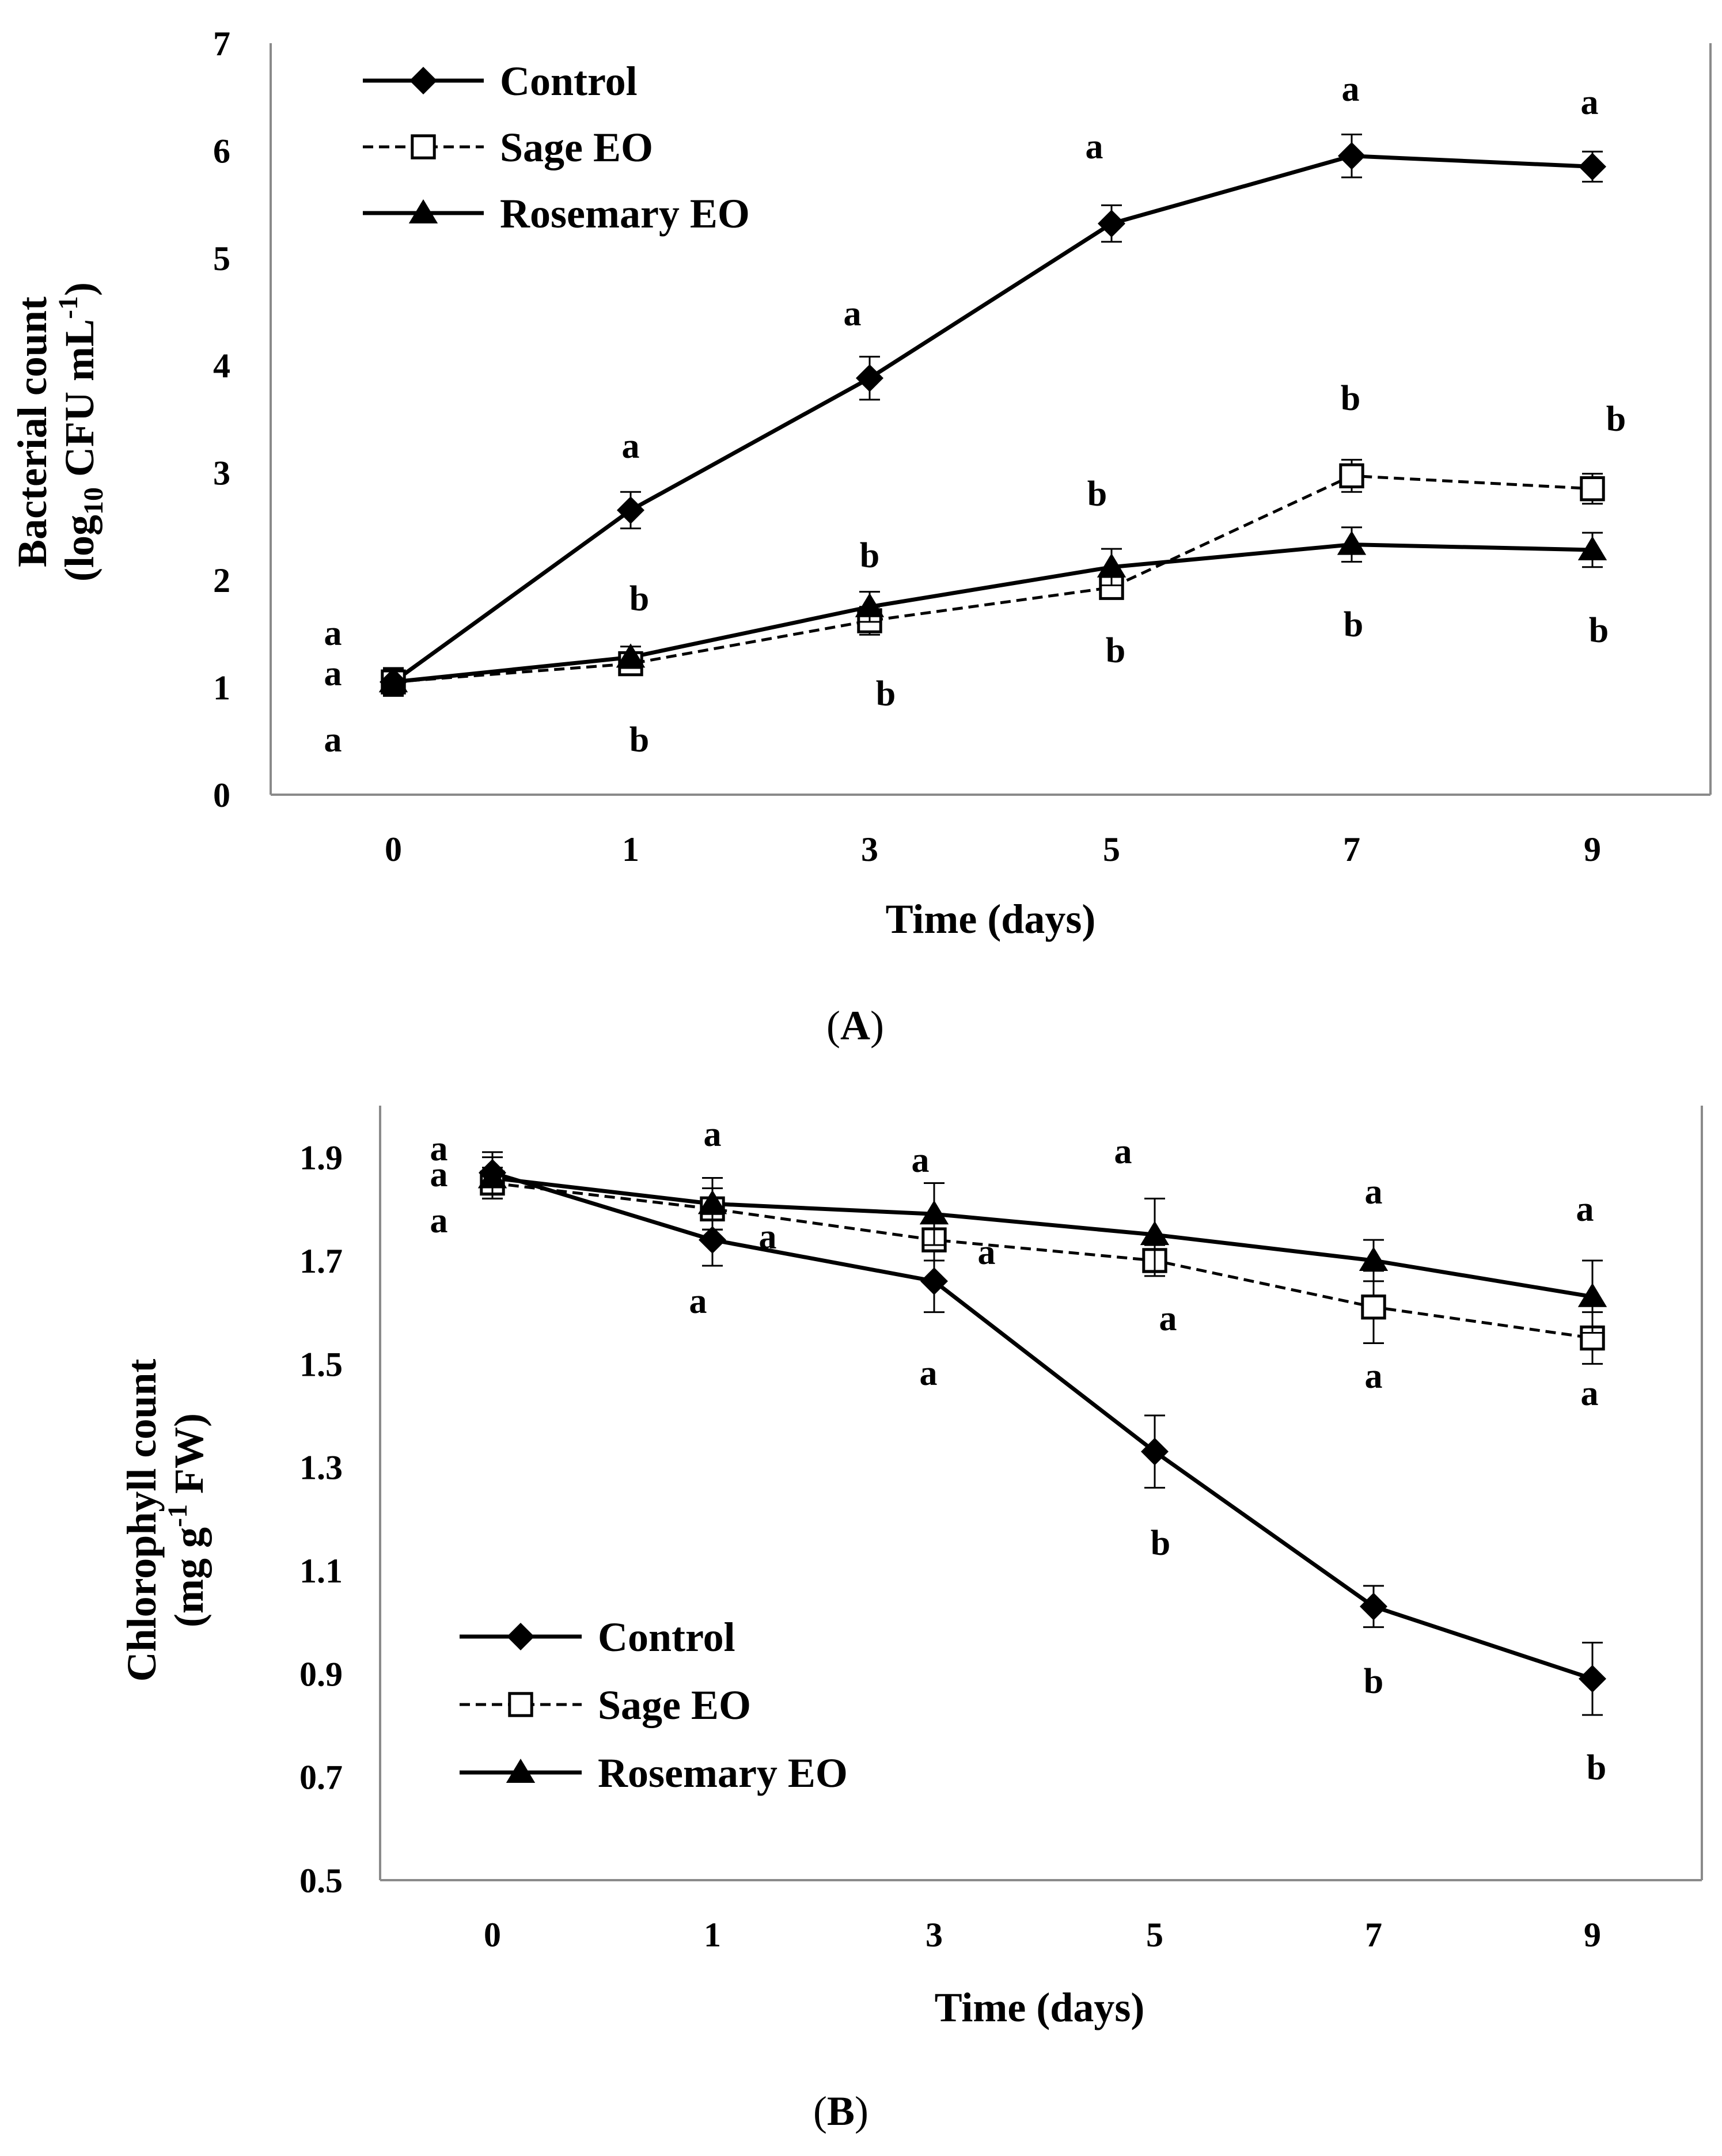 The image size is (1722, 2156). I want to click on chart-b-x-tick-label: 9, so click(1592, 1935).